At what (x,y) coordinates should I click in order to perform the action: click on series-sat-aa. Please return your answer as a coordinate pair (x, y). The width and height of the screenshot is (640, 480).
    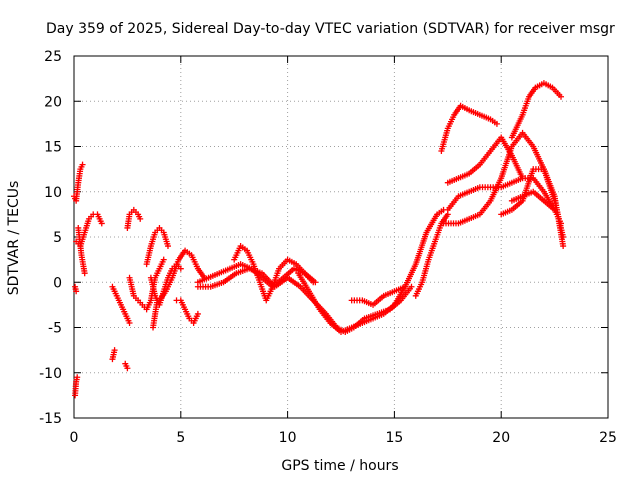
    Looking at the image, I should click on (536, 110).